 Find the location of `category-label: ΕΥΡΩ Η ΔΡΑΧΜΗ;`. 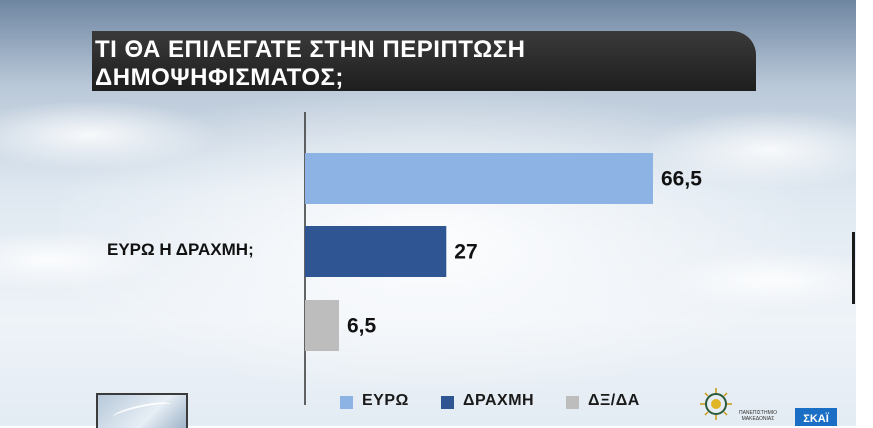

category-label: ΕΥΡΩ Η ΔΡΑΧΜΗ; is located at coordinates (180, 249).